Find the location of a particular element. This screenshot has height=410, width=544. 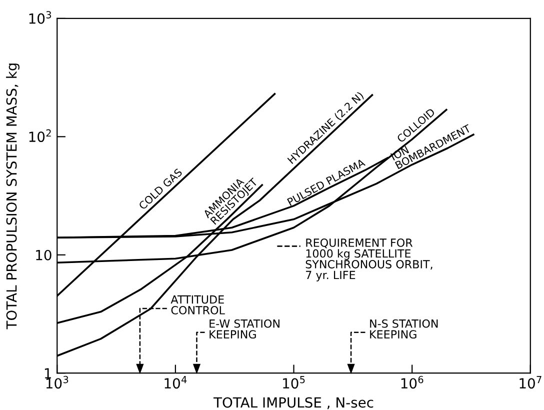

y-tick-label: 10$^{2}$ is located at coordinates (40, 135).